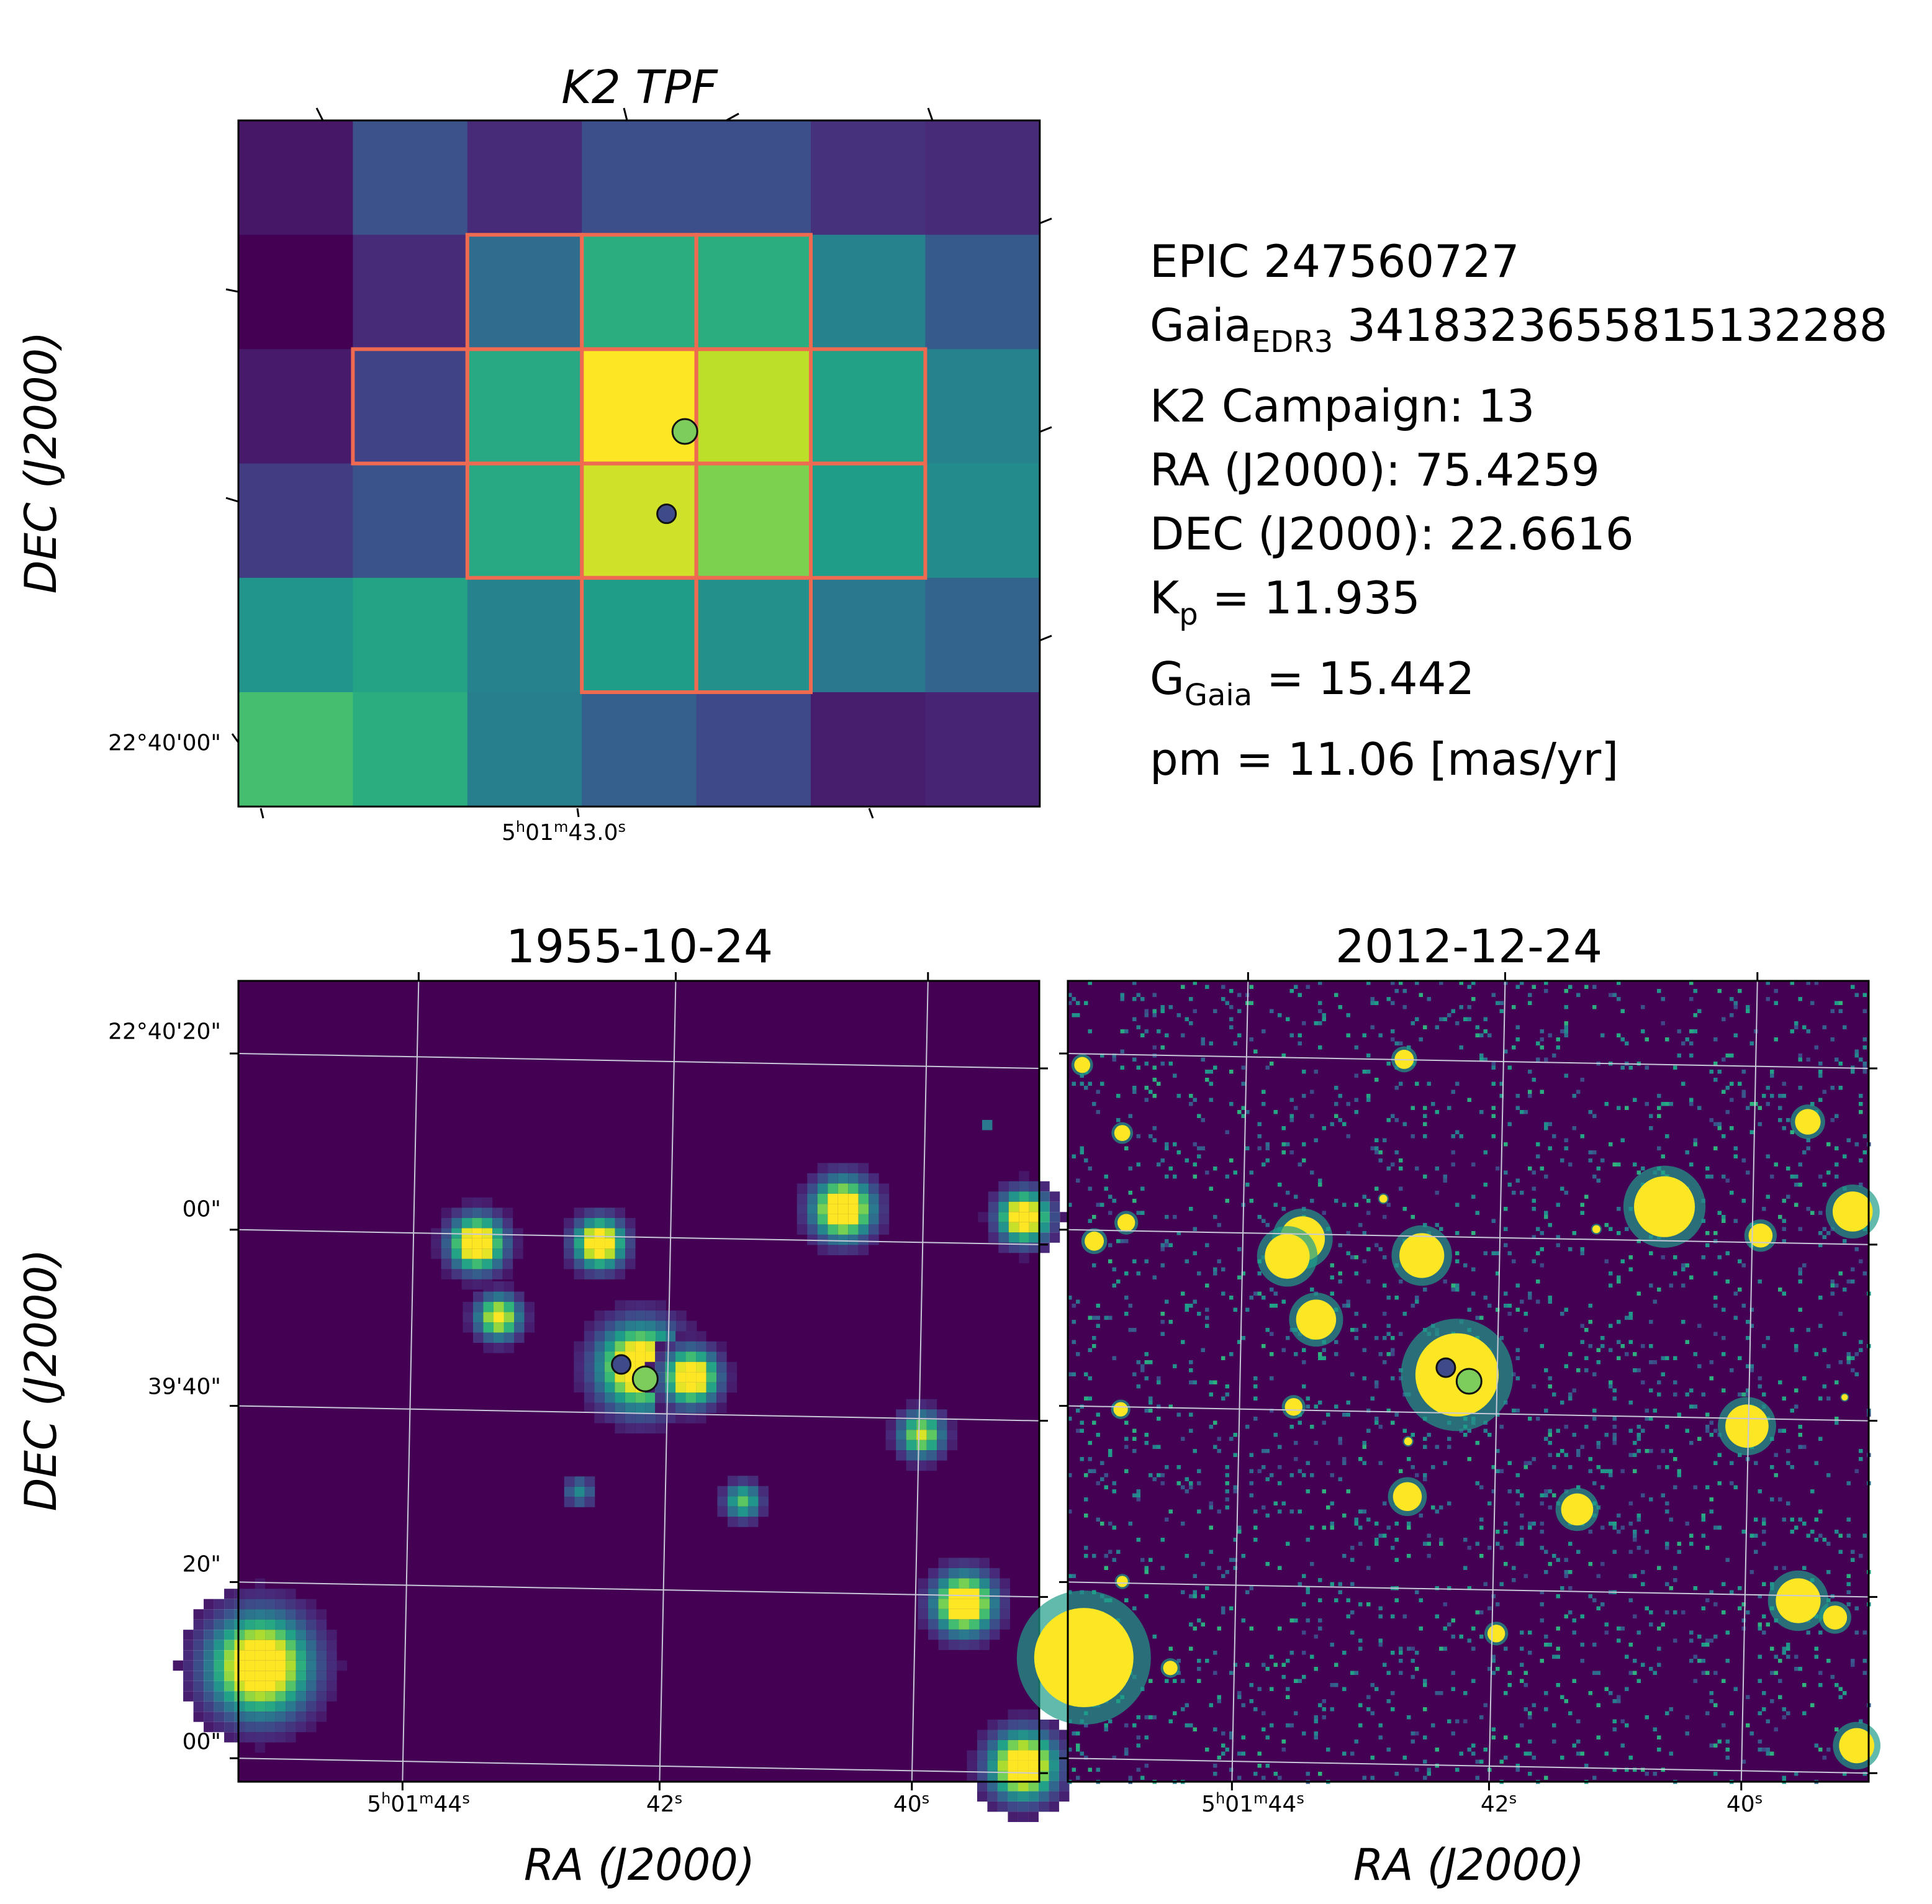  What do you see at coordinates (1468, 1237) in the screenshot?
I see `dec-gridline` at bounding box center [1468, 1237].